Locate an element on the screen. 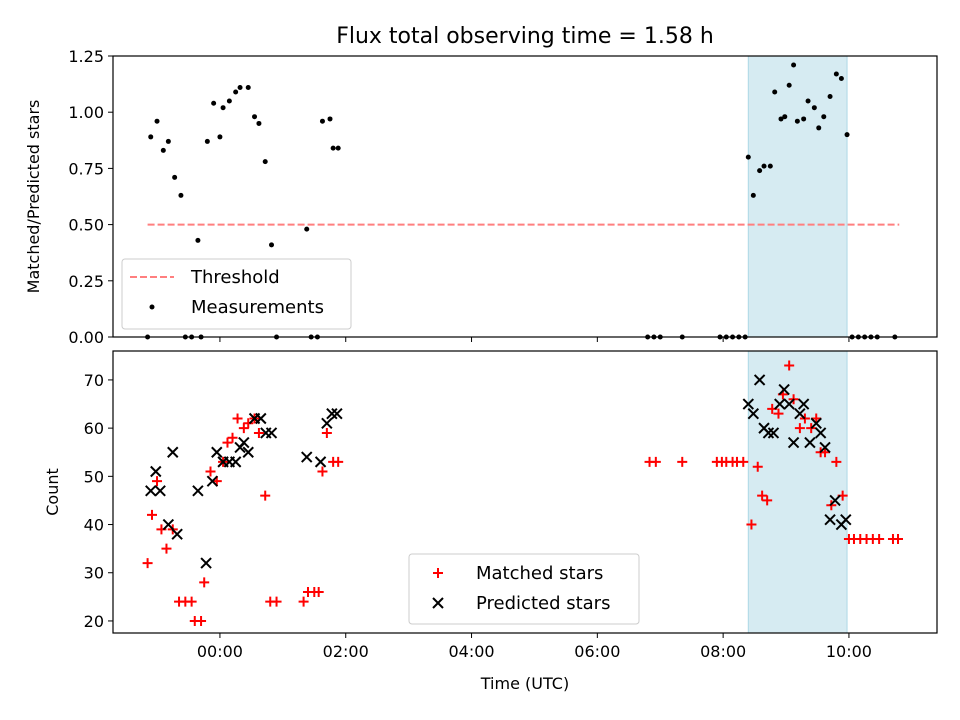  y-tick-label: 60 is located at coordinates (94, 428).